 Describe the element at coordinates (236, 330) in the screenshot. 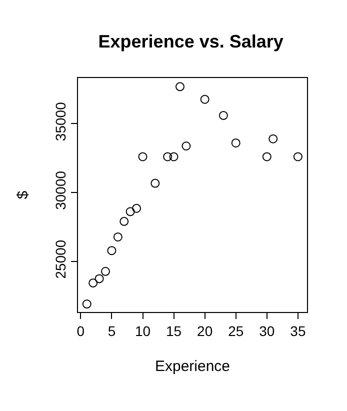

I see `x-tick-label: 25` at that location.